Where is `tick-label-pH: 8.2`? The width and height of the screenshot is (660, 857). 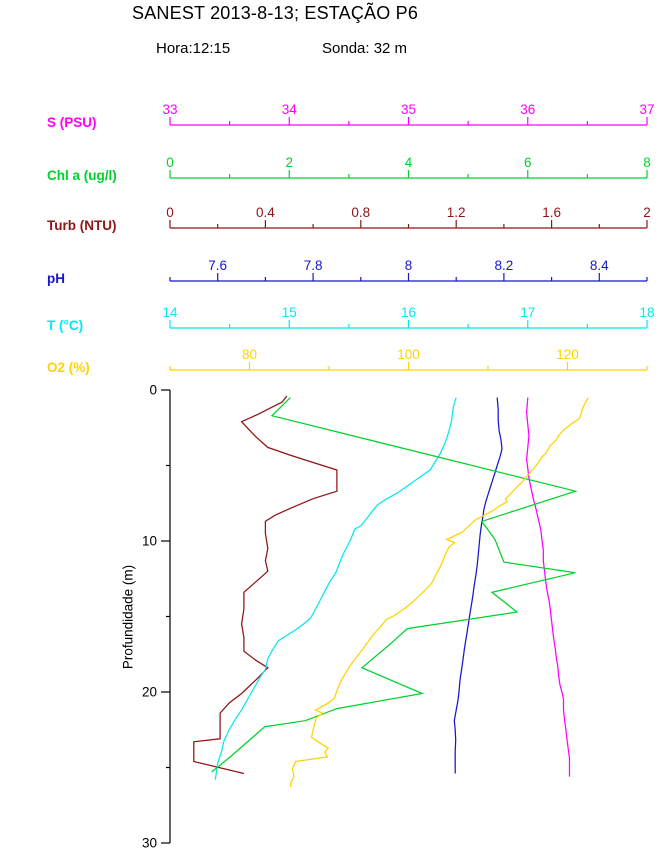 tick-label-pH: 8.2 is located at coordinates (504, 265).